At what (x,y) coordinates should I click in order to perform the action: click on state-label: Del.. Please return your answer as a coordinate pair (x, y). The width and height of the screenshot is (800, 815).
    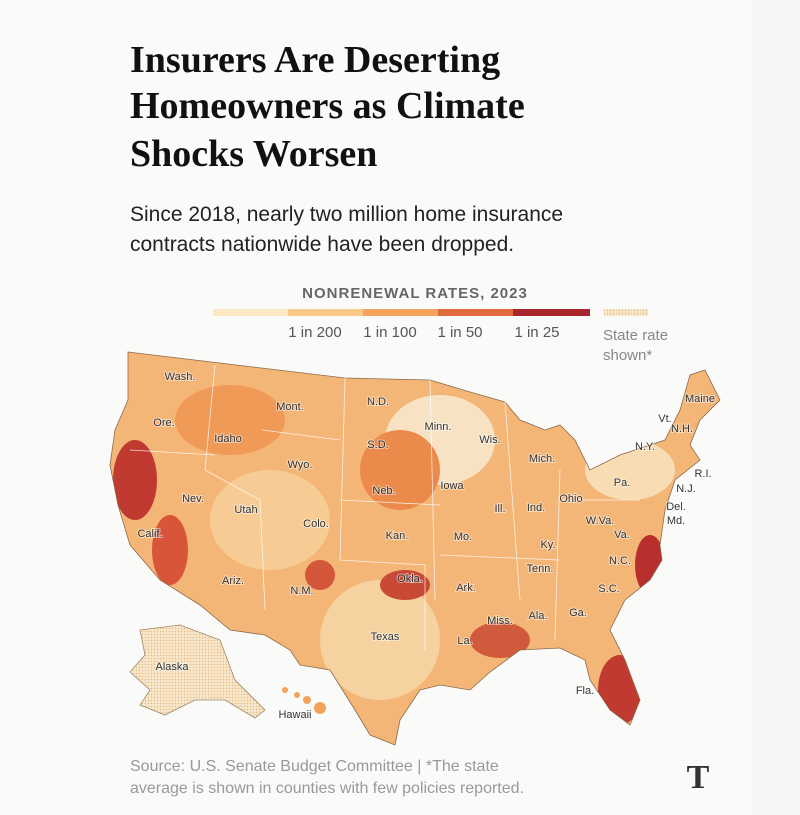
    Looking at the image, I should click on (676, 507).